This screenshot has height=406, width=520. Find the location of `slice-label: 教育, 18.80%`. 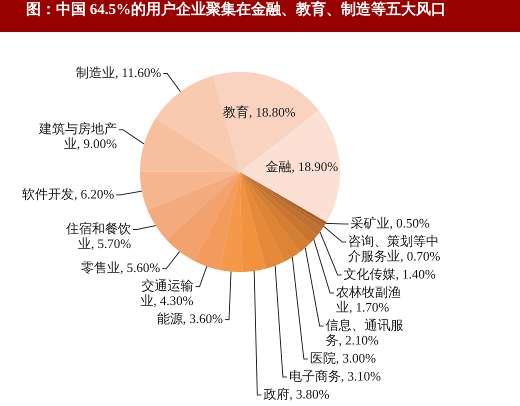

slice-label: 教育, 18.80% is located at coordinates (259, 112).